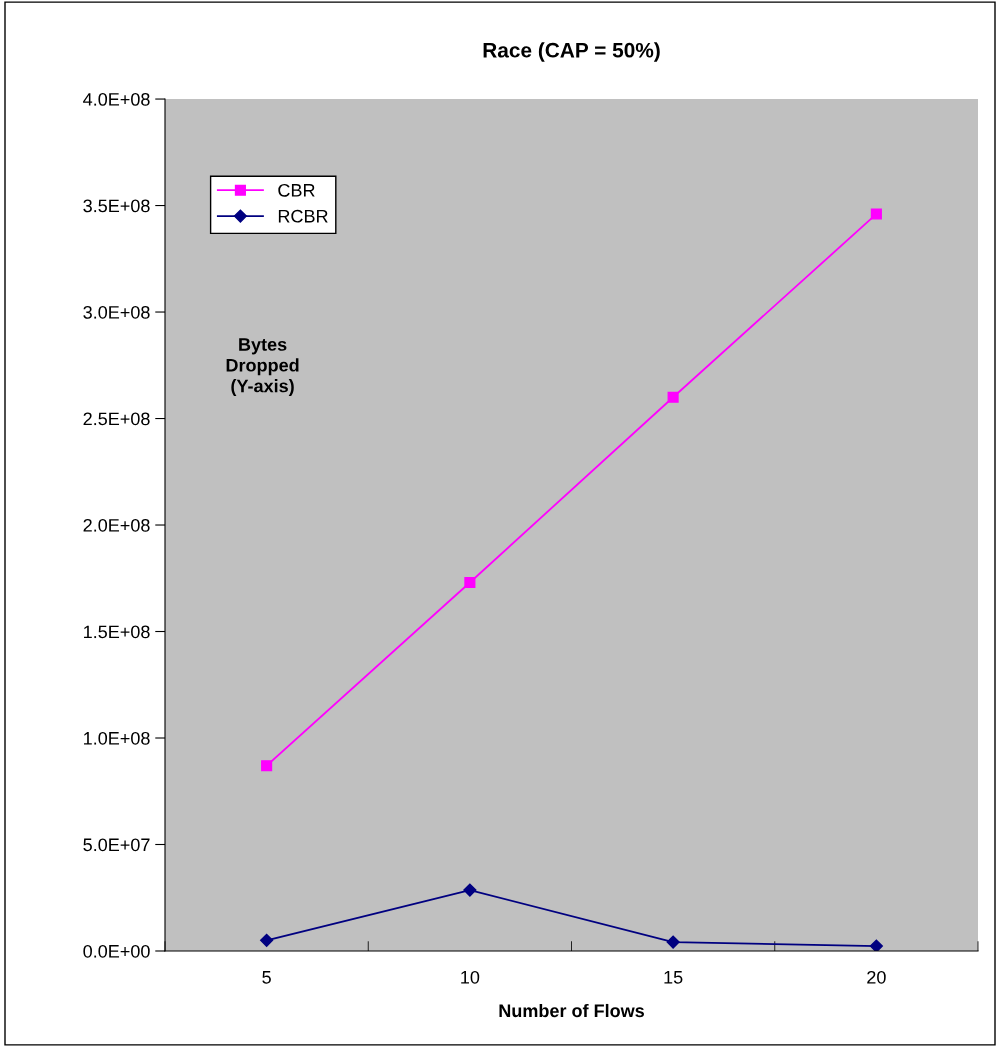 Image resolution: width=1000 pixels, height=1047 pixels. What do you see at coordinates (262, 367) in the screenshot?
I see `y-axis-title: Bytes Dropped (Y-axis)` at bounding box center [262, 367].